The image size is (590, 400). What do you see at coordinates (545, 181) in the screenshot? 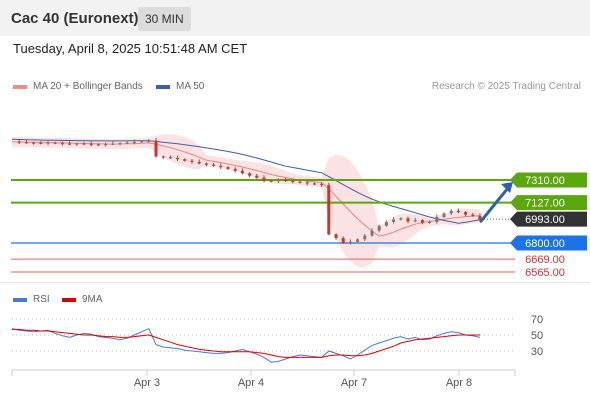
I see `level-label-7310.00: 7310.00` at bounding box center [545, 181].